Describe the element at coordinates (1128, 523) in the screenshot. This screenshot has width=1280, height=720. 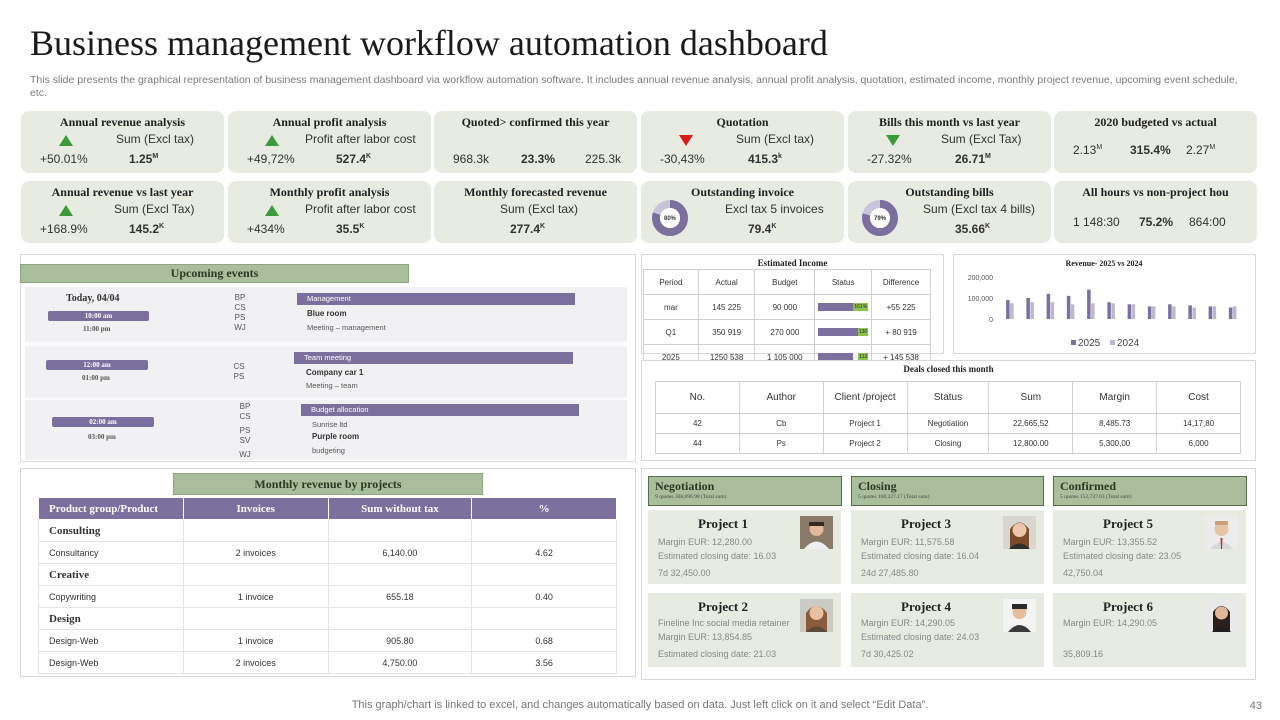
I see `project-name: Project 5` at that location.